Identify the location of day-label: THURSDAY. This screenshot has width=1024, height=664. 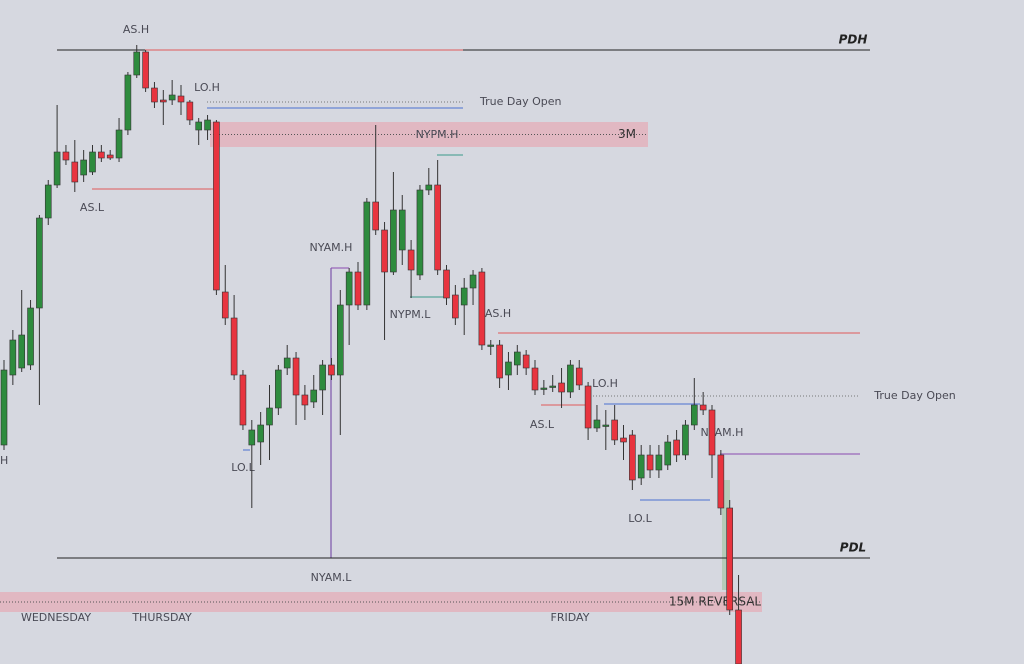
(161, 617).